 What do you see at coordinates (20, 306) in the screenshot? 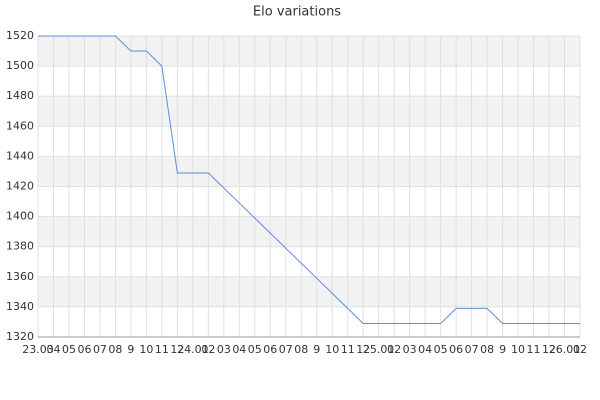
I see `y-tick-label: 1340` at bounding box center [20, 306].